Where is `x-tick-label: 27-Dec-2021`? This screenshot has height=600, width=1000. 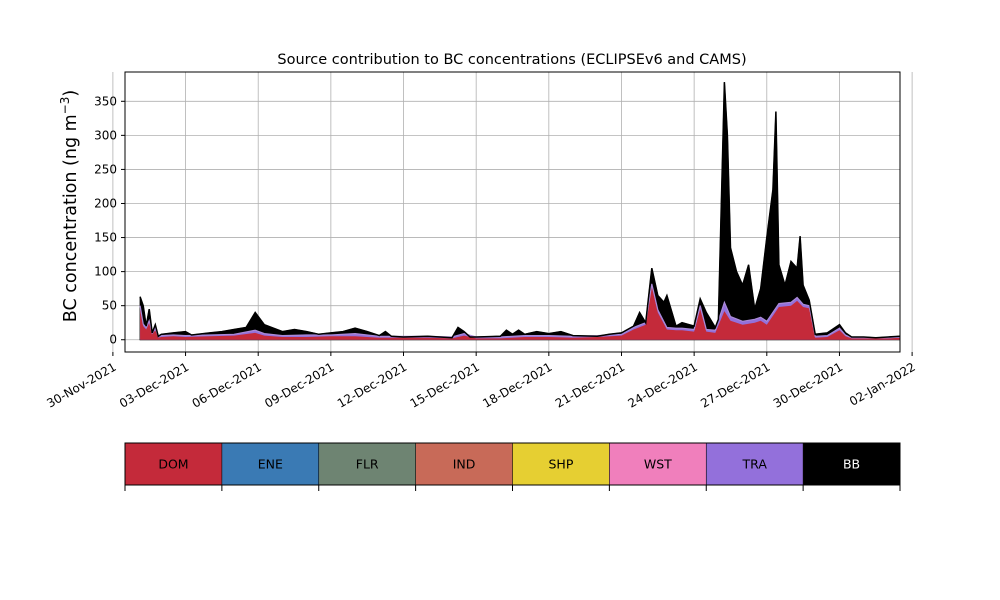
x-tick-label: 27-Dec-2021 is located at coordinates (735, 385).